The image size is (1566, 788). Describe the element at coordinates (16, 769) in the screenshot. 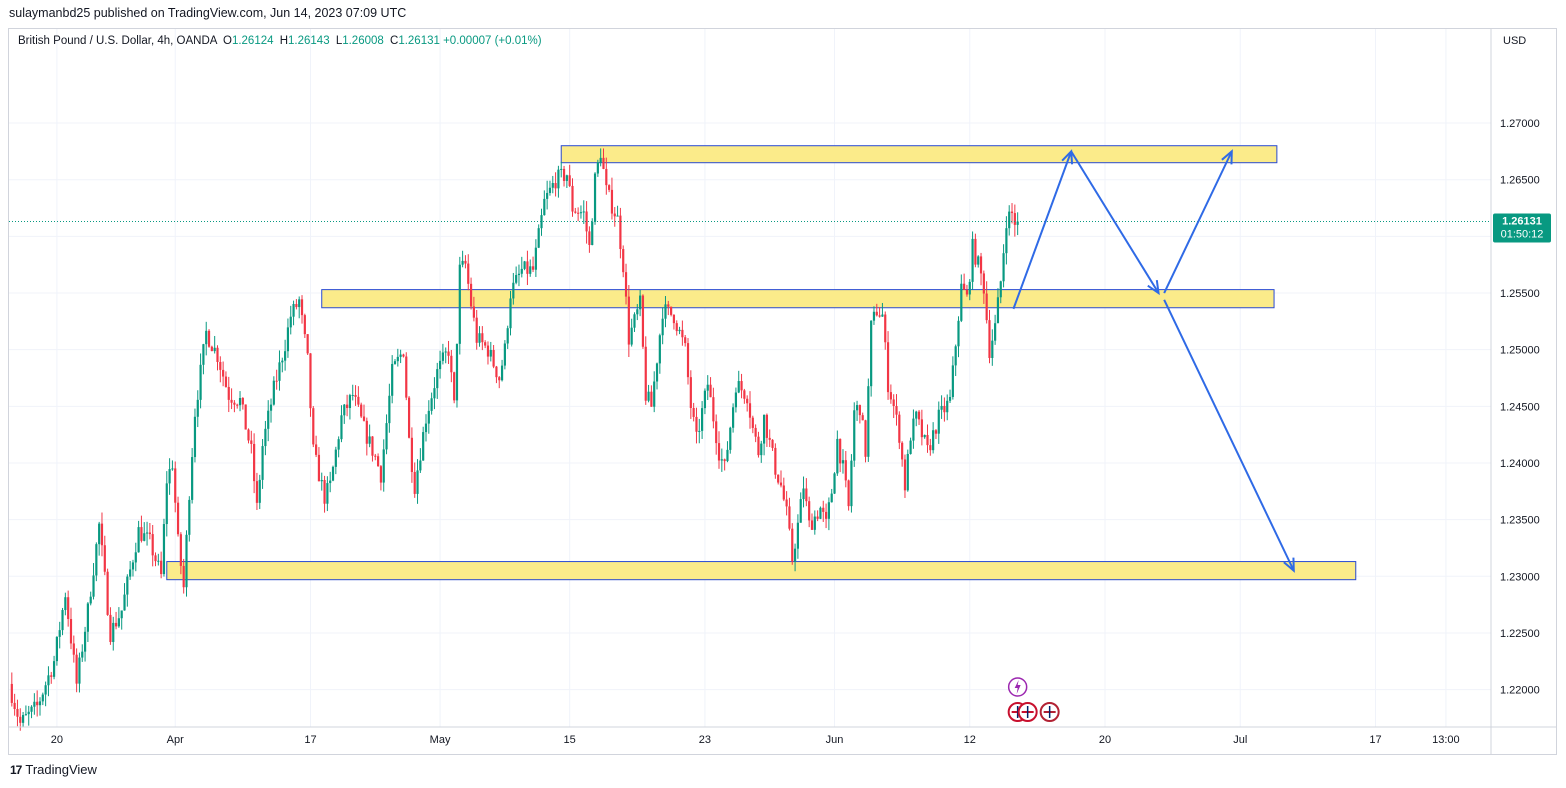

I see `tradingview-logo-icon: 17` at that location.